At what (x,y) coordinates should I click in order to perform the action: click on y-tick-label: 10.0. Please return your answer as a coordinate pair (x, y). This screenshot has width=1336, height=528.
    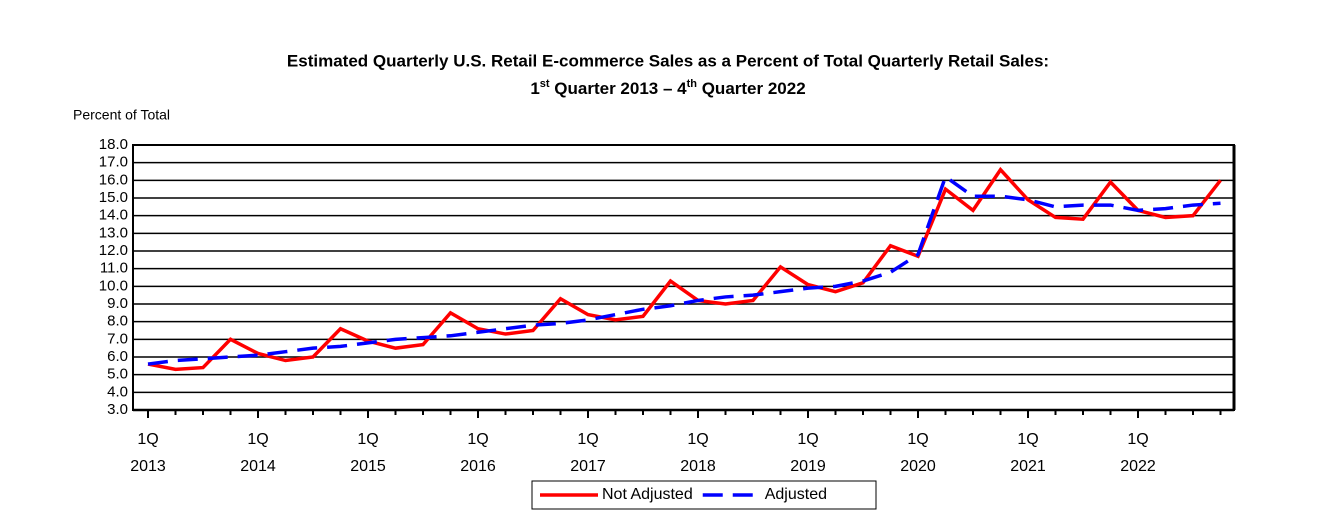
    Looking at the image, I should click on (113, 285).